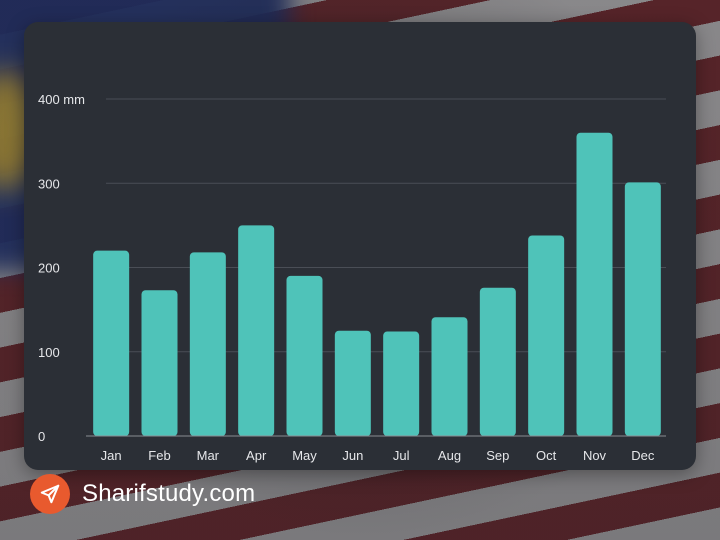 Image resolution: width=720 pixels, height=540 pixels. What do you see at coordinates (256, 455) in the screenshot?
I see `x-tick-label: Apr` at bounding box center [256, 455].